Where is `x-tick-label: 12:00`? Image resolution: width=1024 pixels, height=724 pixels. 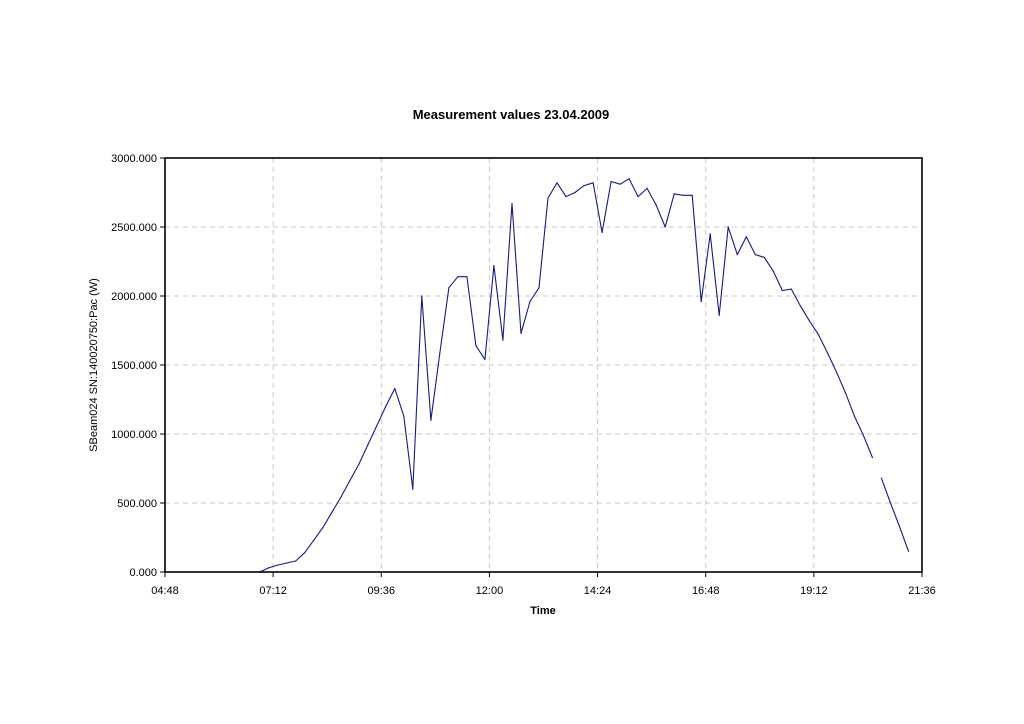
x-tick-label: 12:00 is located at coordinates (490, 591).